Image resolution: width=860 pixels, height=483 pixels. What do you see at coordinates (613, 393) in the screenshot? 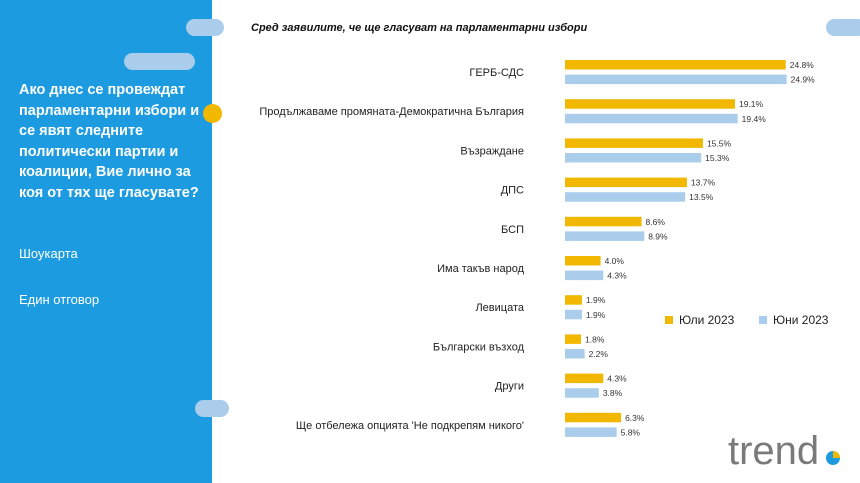
I see `data-label: 3.8%` at bounding box center [613, 393].